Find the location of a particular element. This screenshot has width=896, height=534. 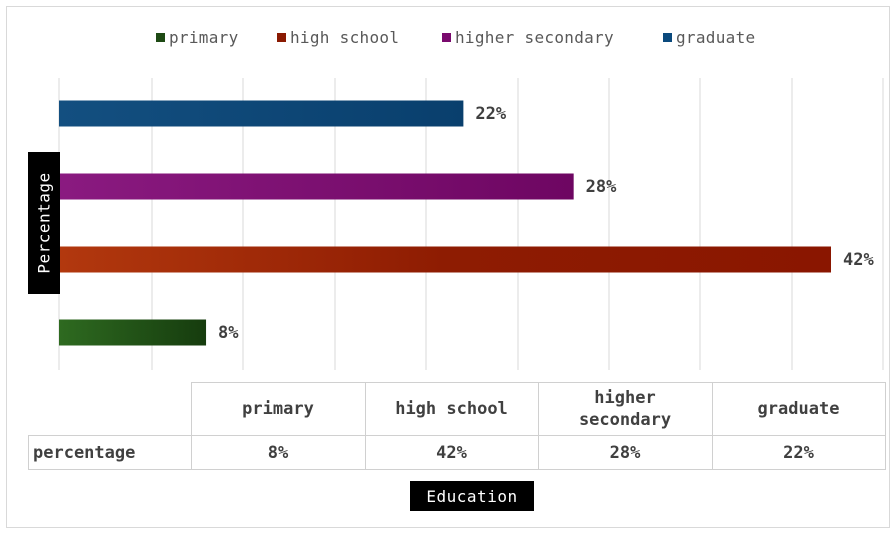

legend-label-high-school: high school is located at coordinates (345, 37).